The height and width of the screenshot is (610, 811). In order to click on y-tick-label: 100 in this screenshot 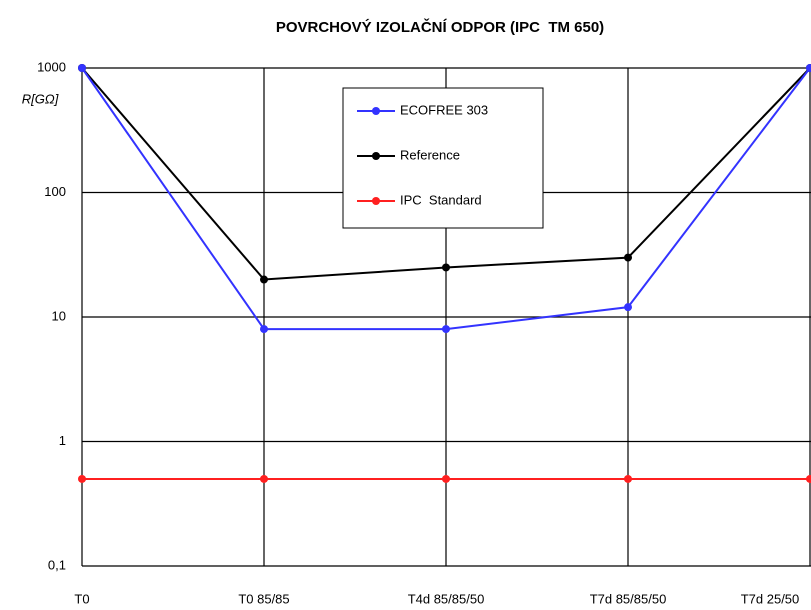, I will do `click(55, 191)`.